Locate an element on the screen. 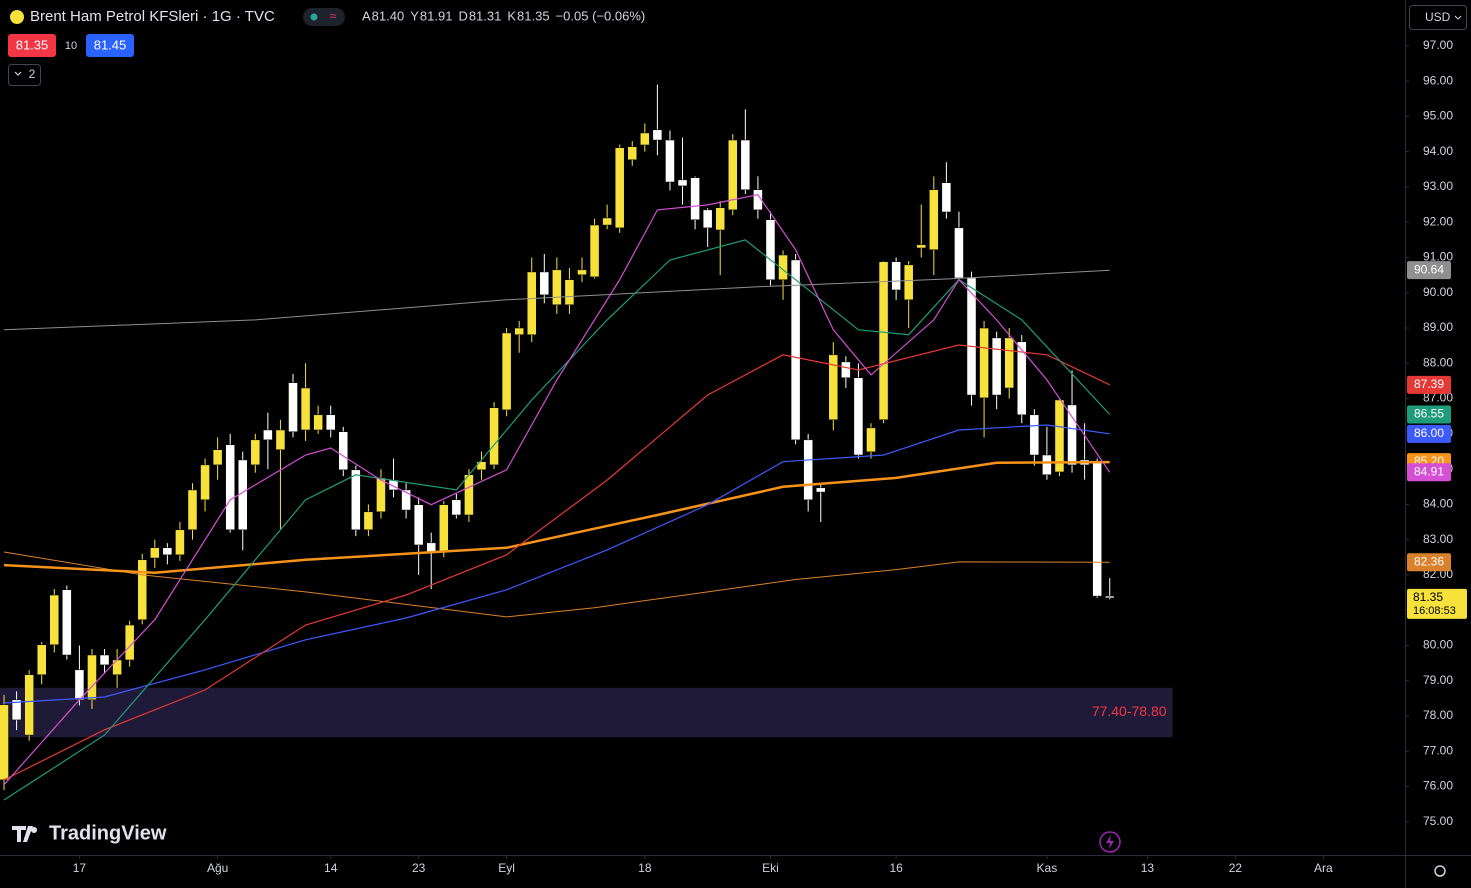 The image size is (1471, 888). currency-button is located at coordinates (1438, 17).